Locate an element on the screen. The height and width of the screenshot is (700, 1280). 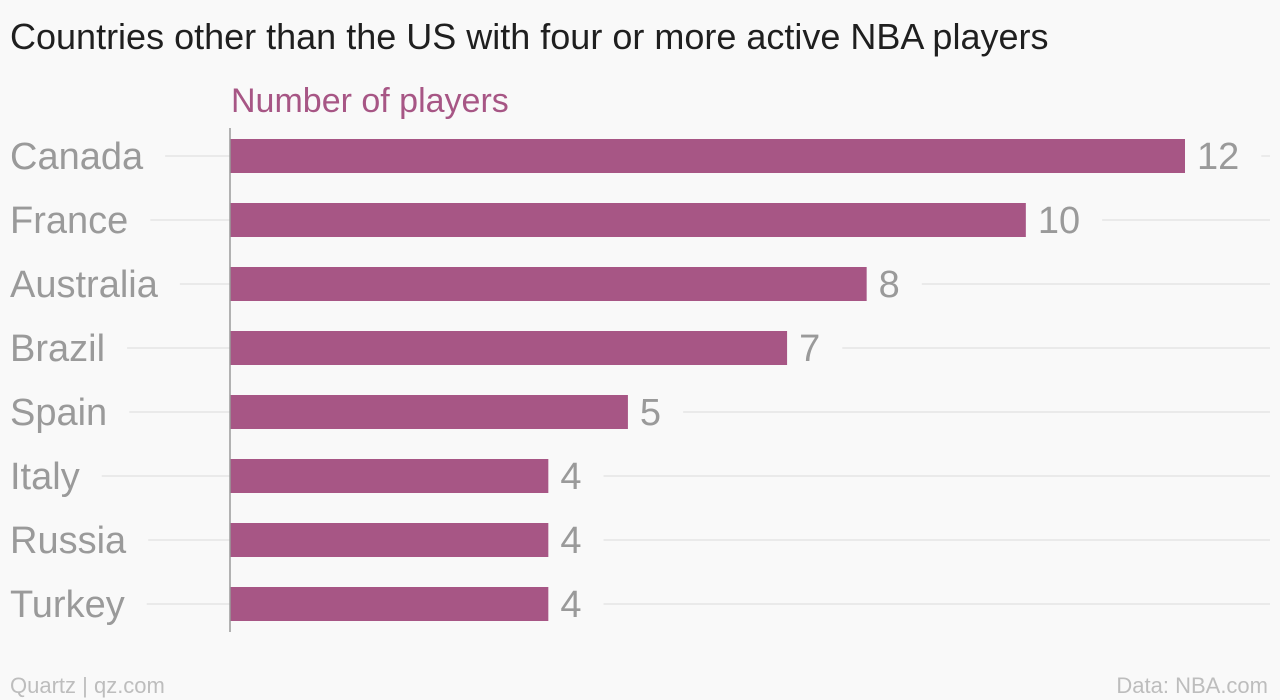
source-credit: Quartz | qz.com is located at coordinates (87, 685).